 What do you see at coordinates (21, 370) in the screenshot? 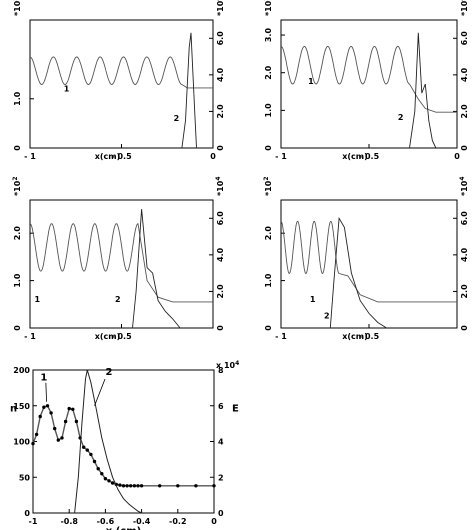
I see `left-tick-label: 200` at bounding box center [21, 370].